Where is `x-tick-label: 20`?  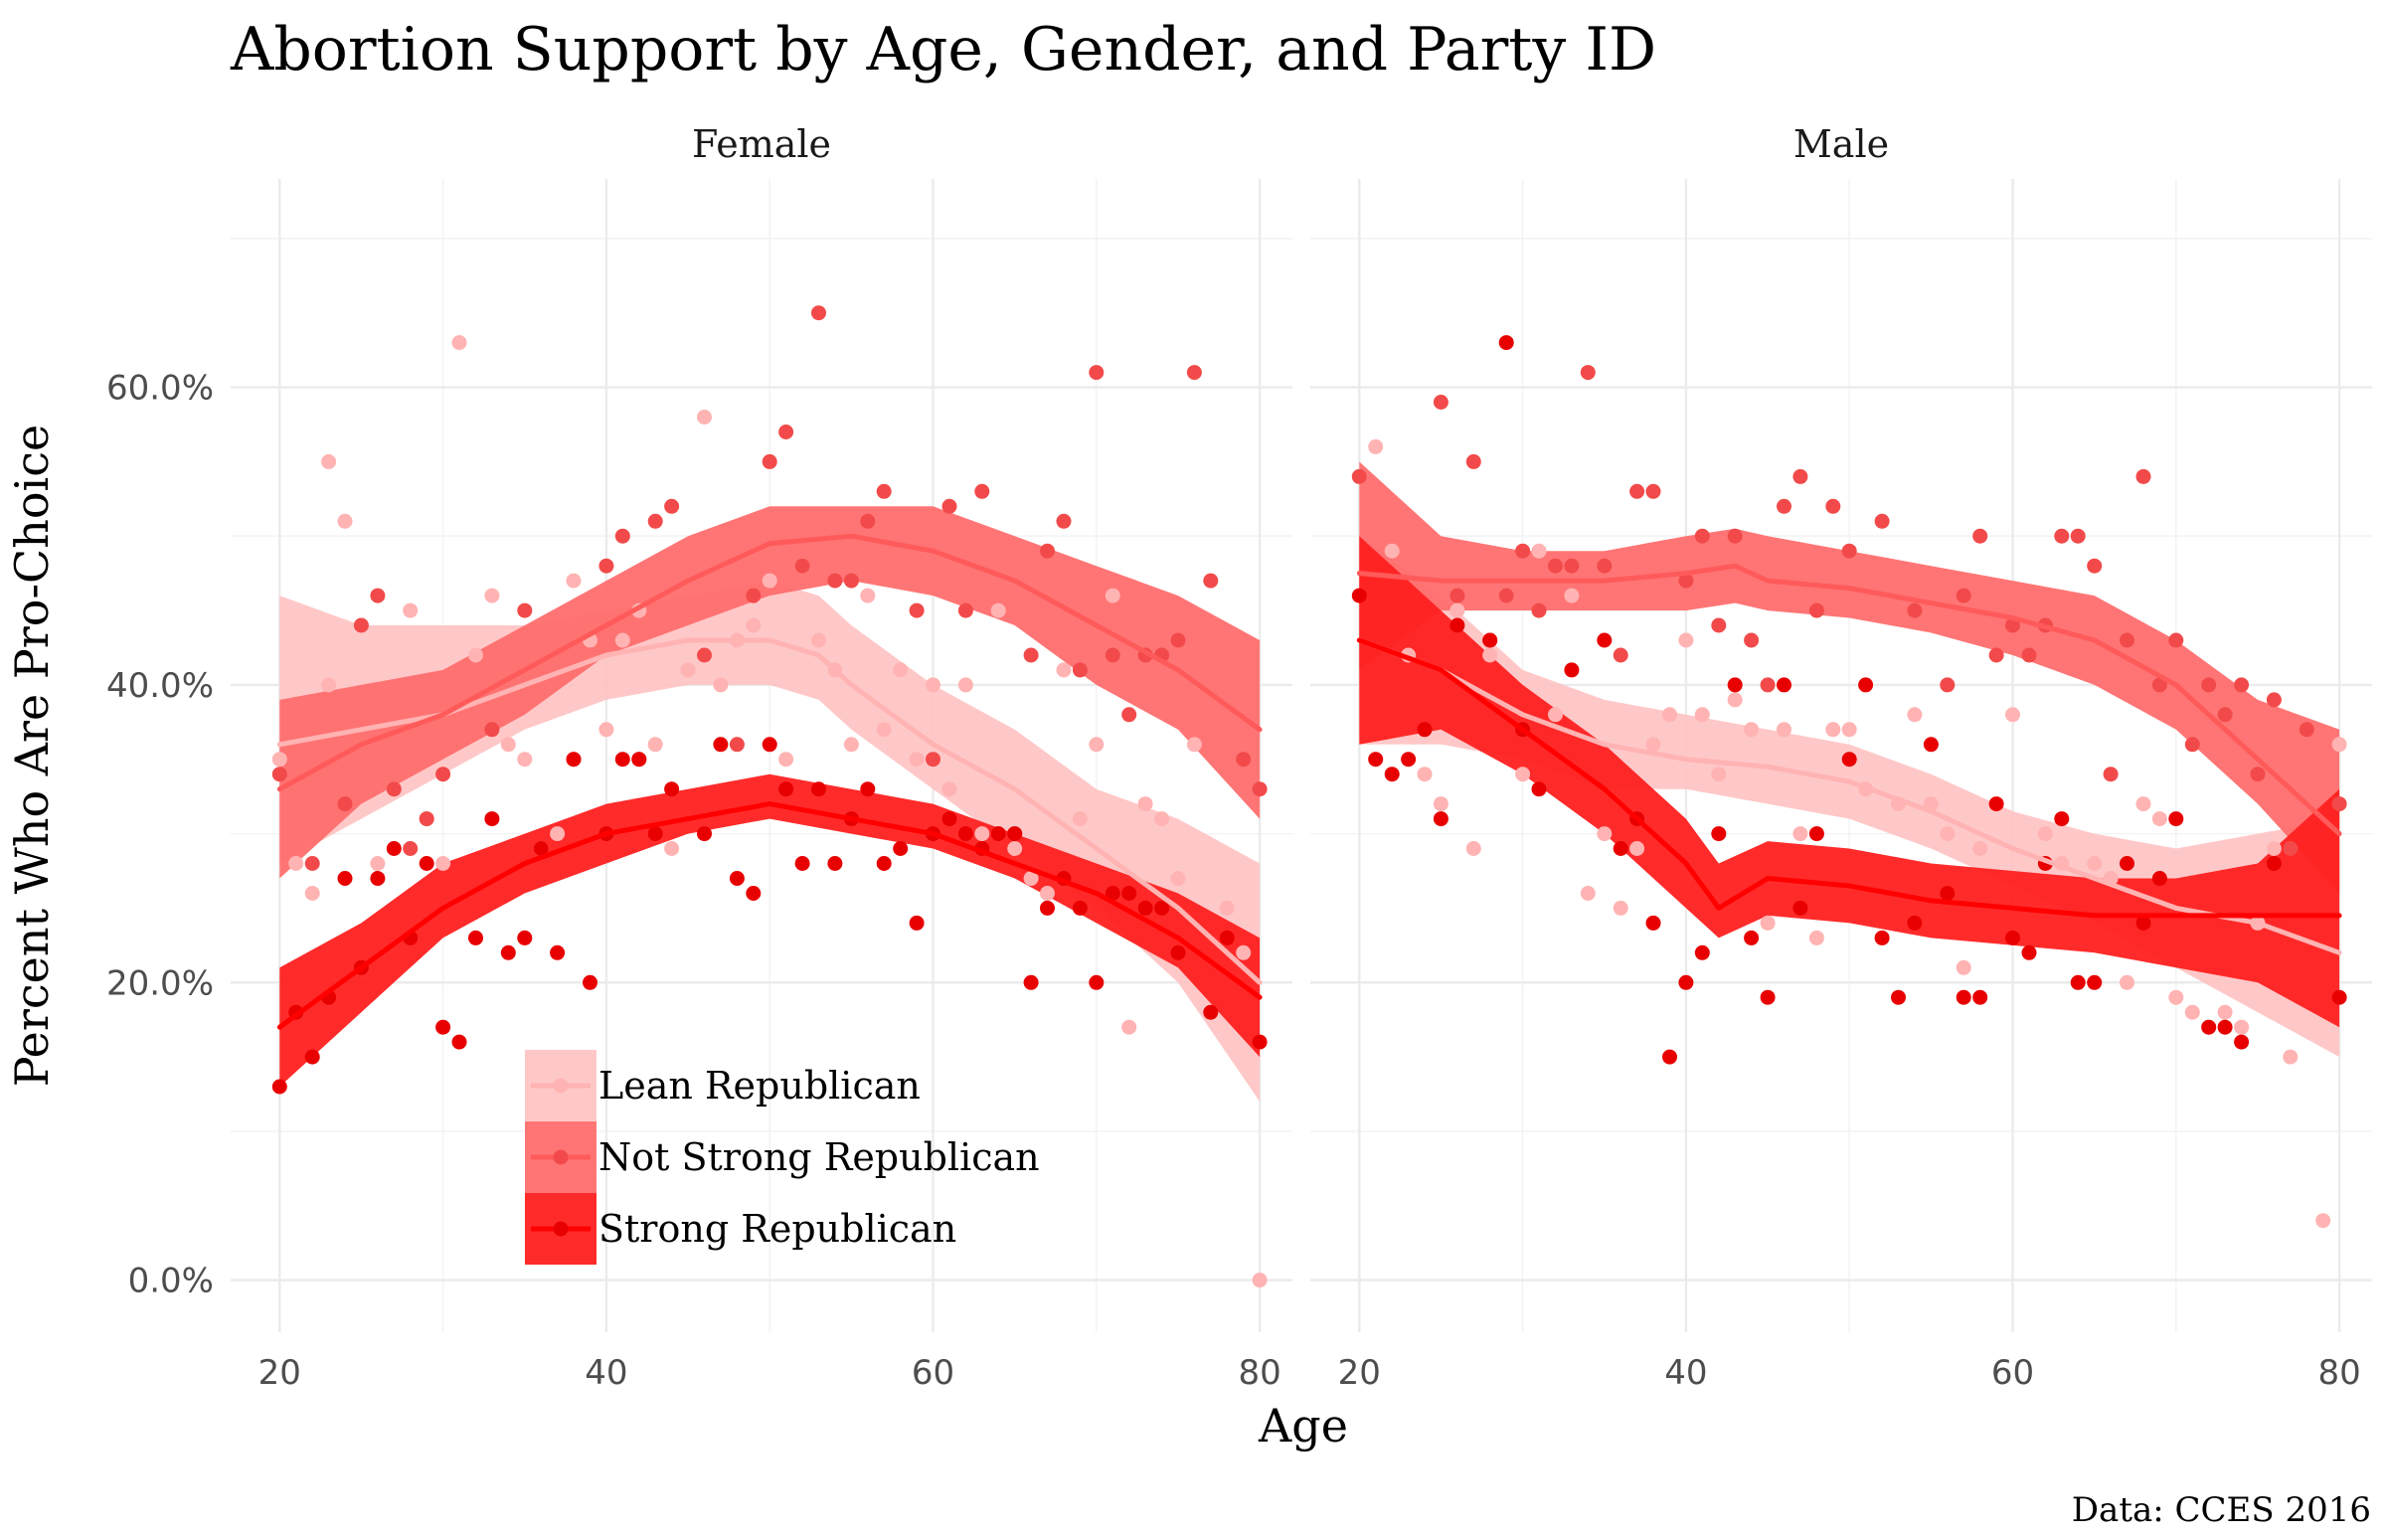
x-tick-label: 20 is located at coordinates (279, 1373).